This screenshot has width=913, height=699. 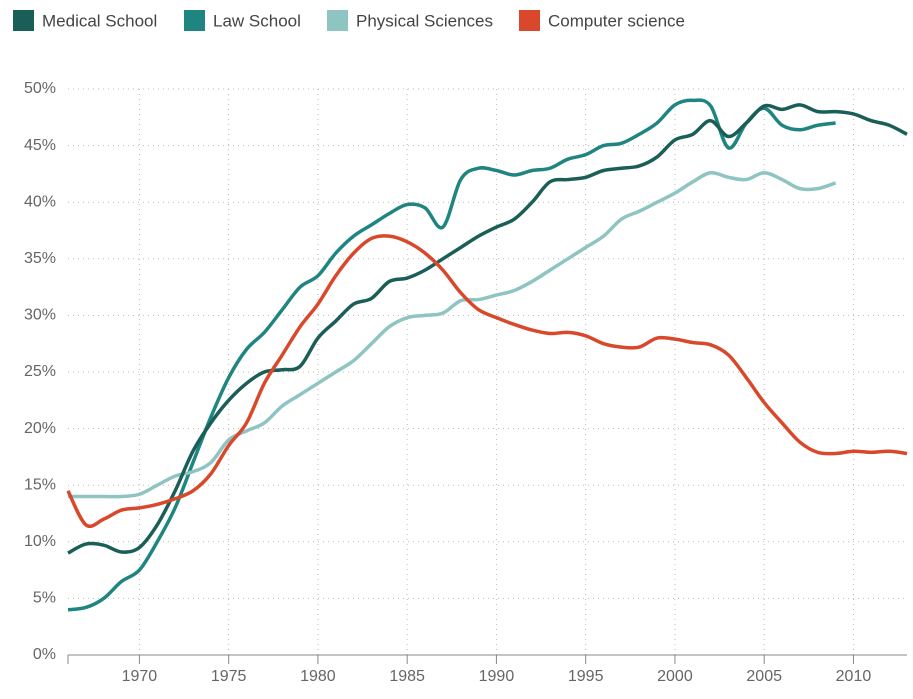 I want to click on y-tick-label: 30%, so click(x=40, y=315).